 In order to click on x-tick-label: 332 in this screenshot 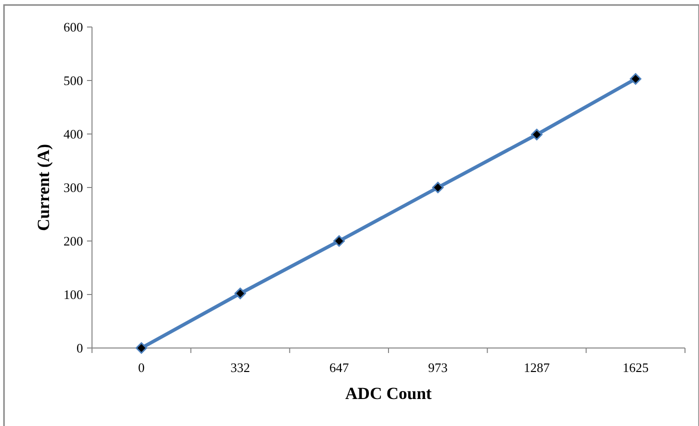, I will do `click(240, 367)`.